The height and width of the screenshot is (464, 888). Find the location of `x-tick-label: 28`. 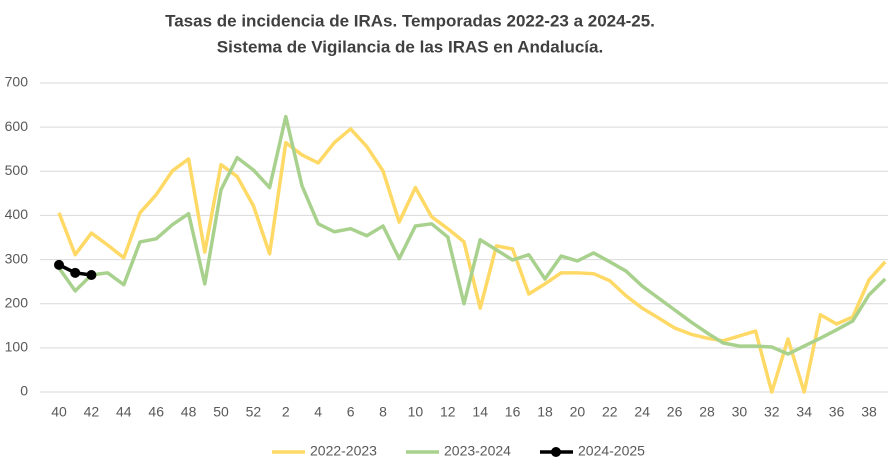

x-tick-label: 28 is located at coordinates (707, 412).